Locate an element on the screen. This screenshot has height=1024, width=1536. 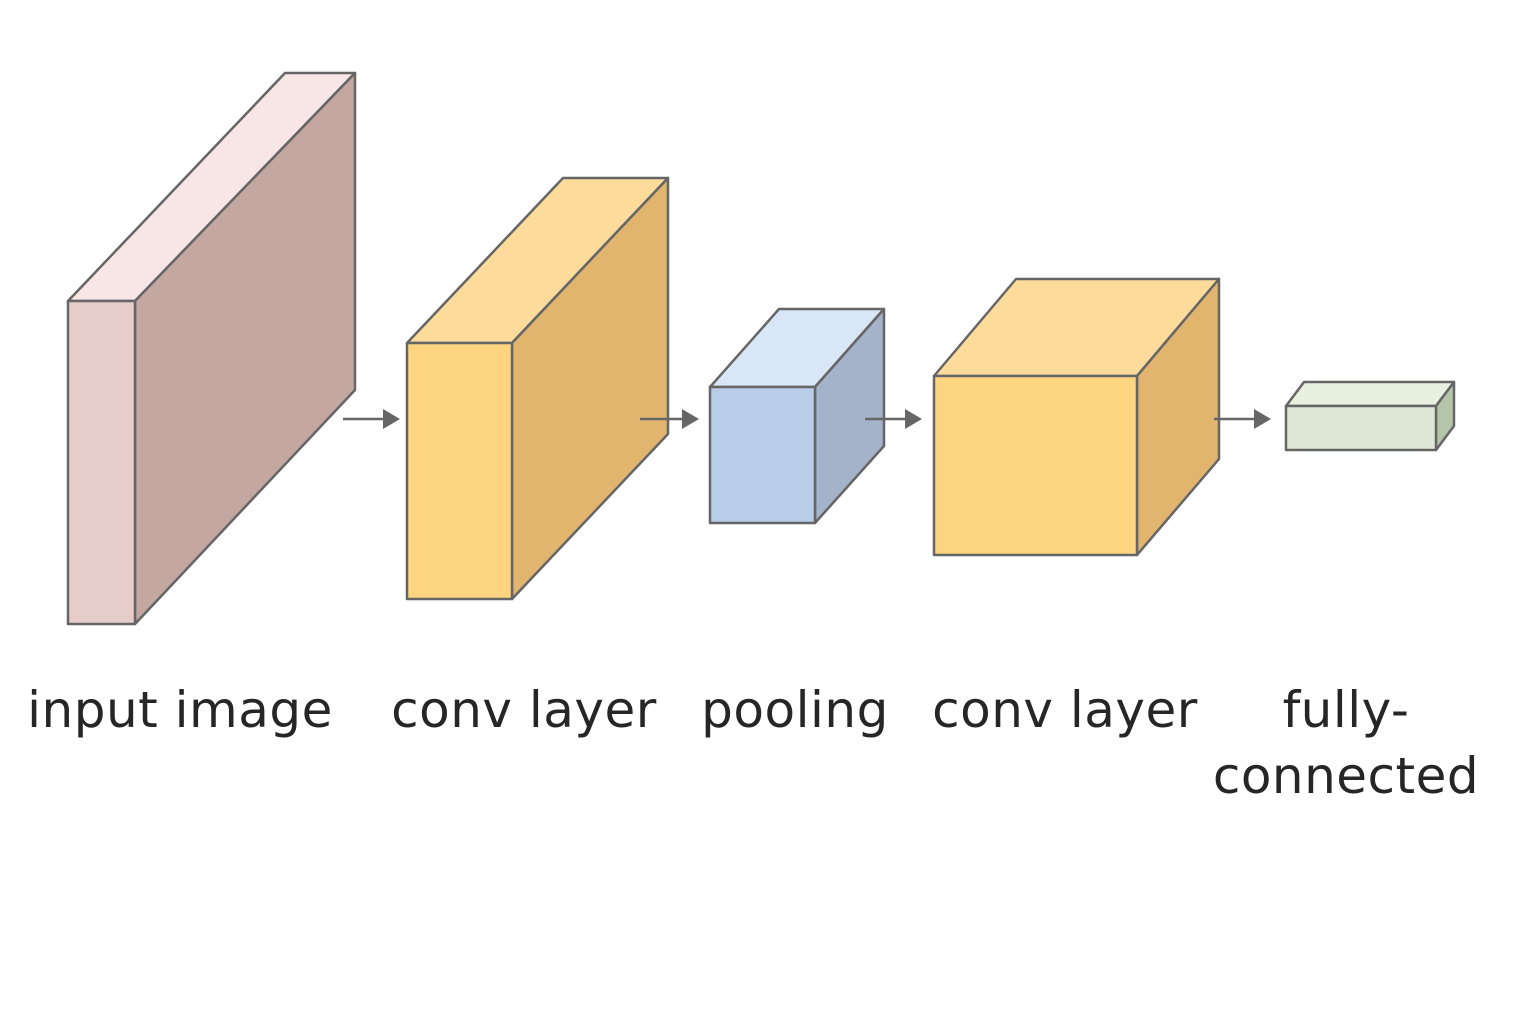
arrow-conv-to-fully-connected-head is located at coordinates (1262, 419).